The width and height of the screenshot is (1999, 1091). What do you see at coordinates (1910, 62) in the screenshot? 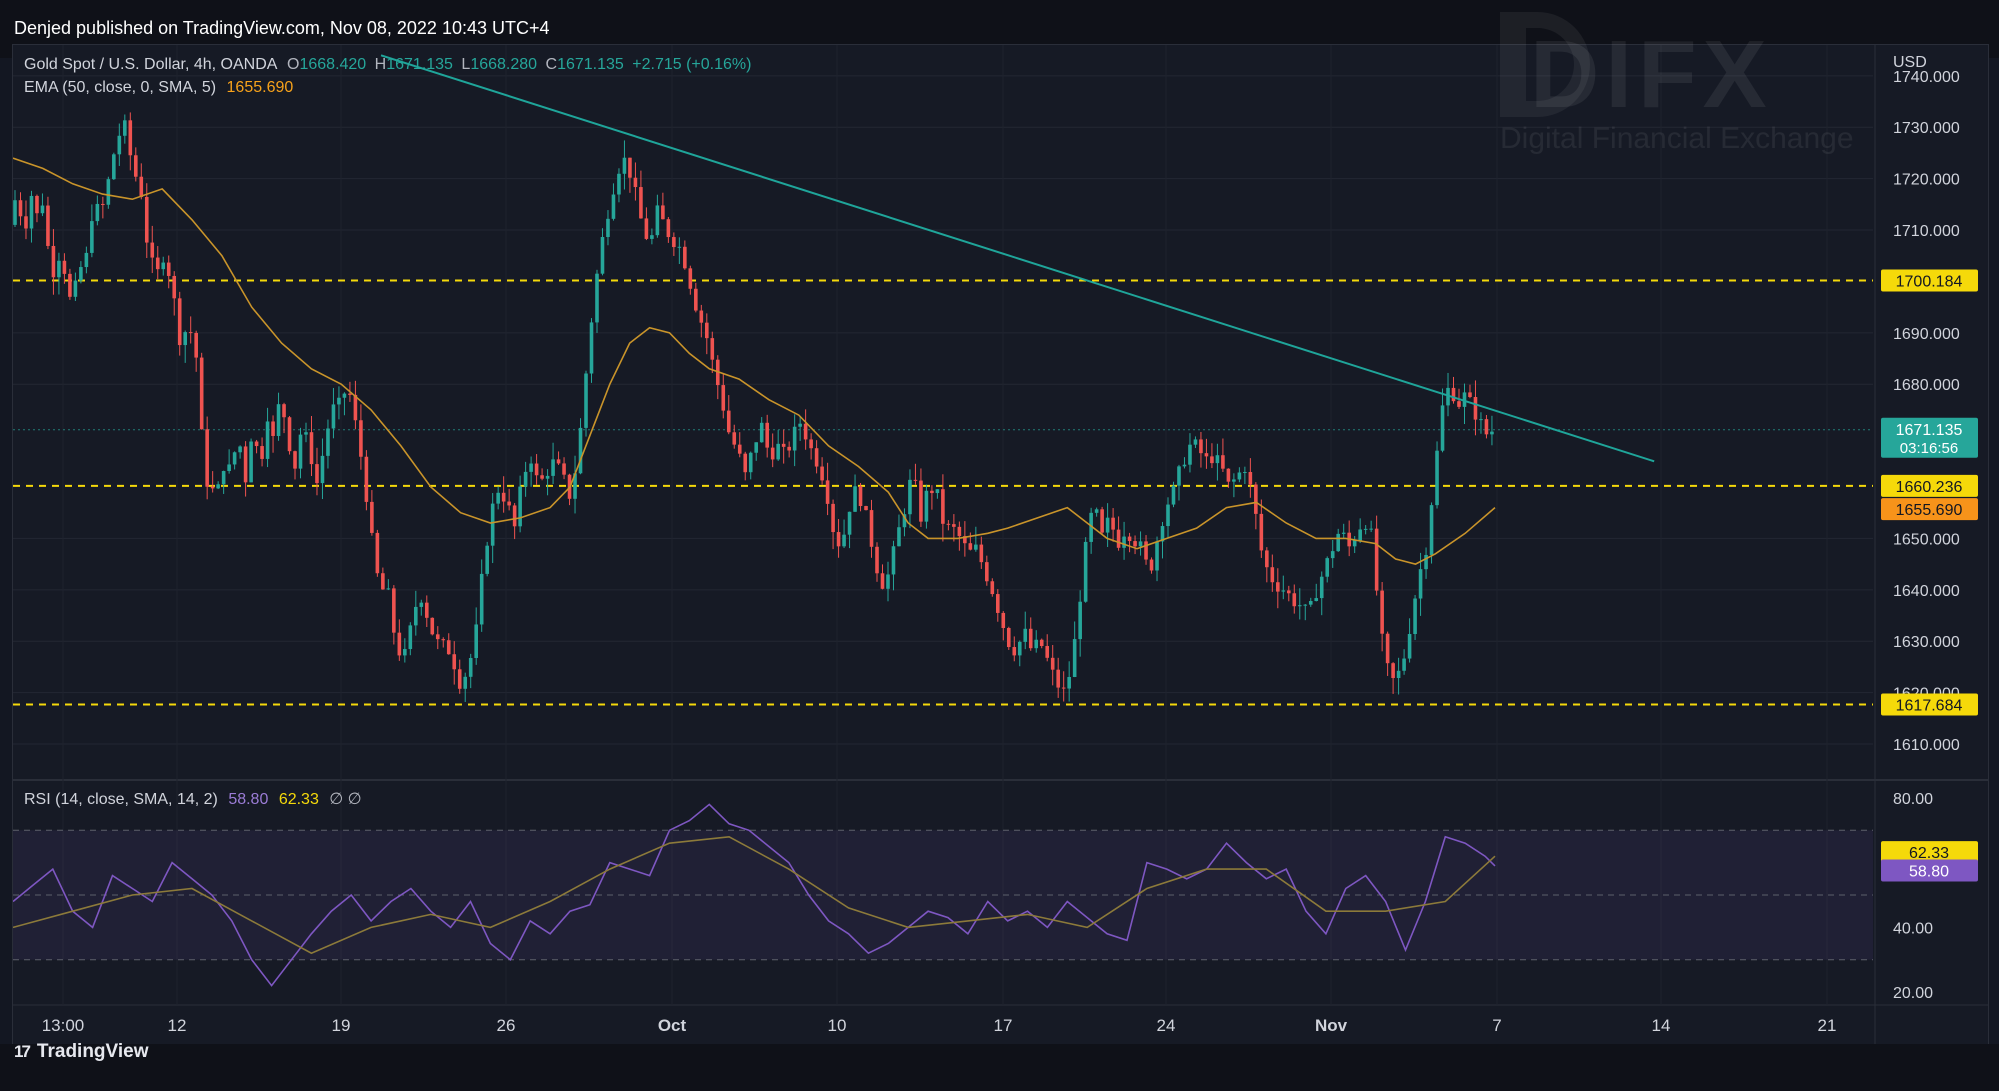
I see `currency-label: USD` at bounding box center [1910, 62].